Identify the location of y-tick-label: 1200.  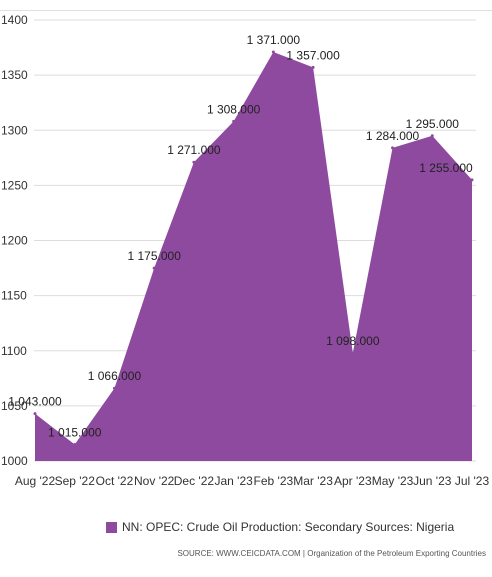
(14, 241).